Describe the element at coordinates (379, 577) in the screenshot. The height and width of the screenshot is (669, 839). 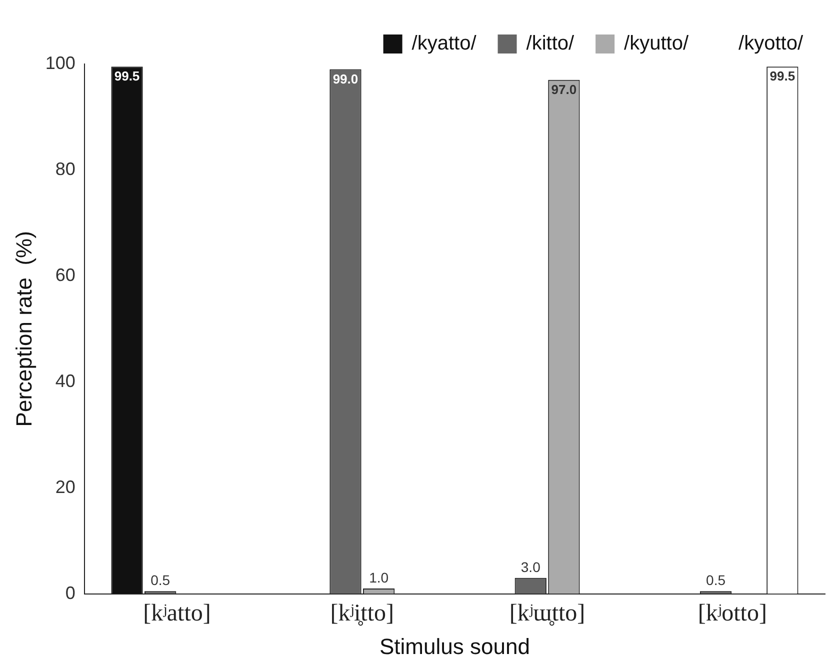
I see `data-label: 1.0` at that location.